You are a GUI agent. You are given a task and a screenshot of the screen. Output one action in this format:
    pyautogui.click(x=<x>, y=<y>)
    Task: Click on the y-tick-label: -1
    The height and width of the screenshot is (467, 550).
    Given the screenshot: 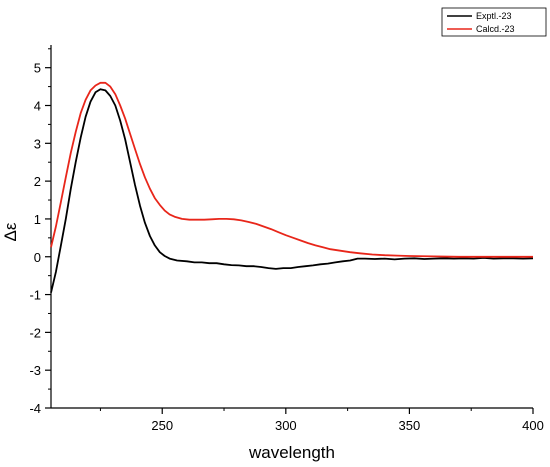 What is the action you would take?
    pyautogui.click(x=35, y=295)
    